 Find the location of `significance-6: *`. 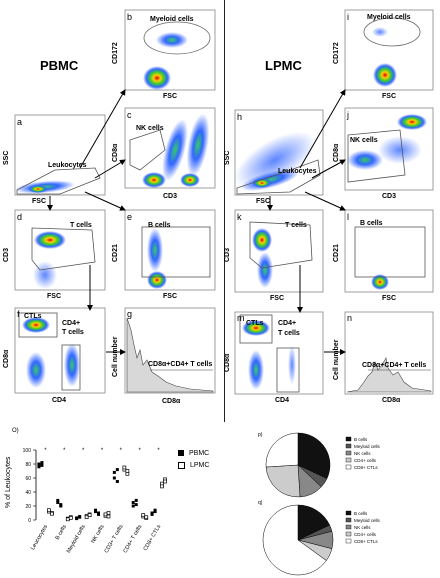

significance-6: * is located at coordinates (158, 451).